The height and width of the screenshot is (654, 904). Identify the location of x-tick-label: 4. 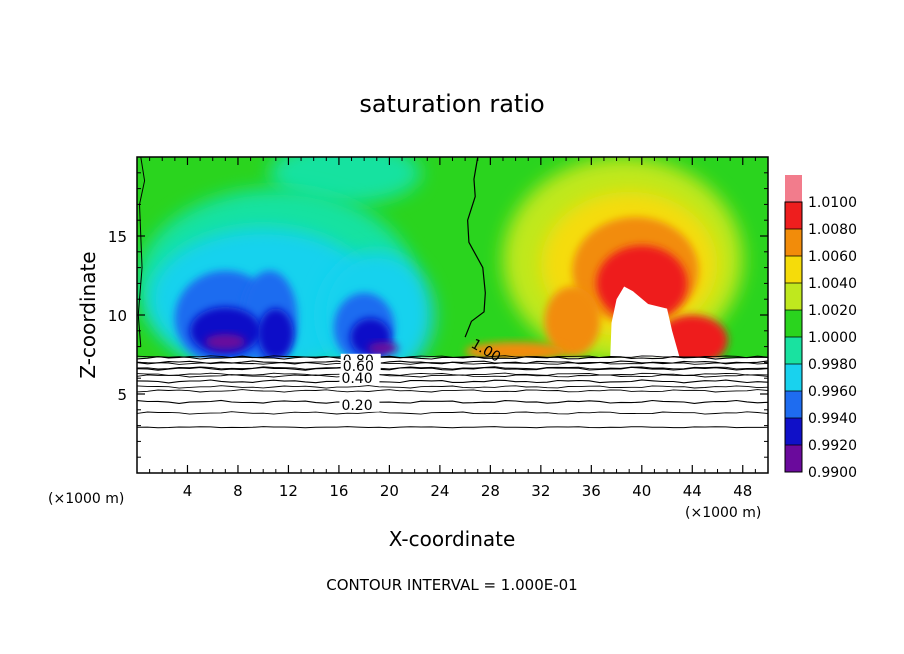
(188, 491).